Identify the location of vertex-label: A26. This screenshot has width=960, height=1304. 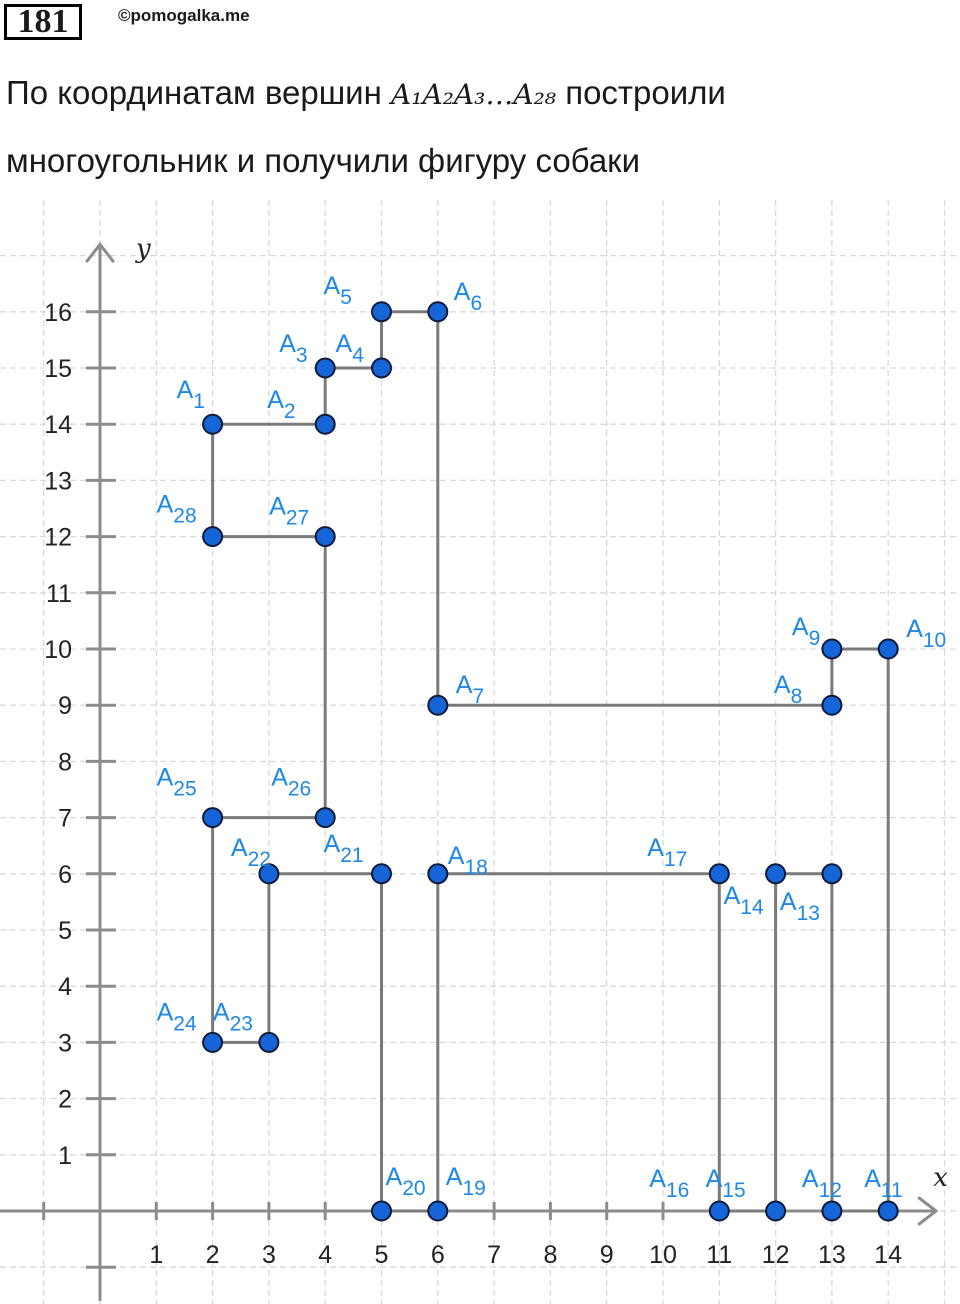
(291, 782).